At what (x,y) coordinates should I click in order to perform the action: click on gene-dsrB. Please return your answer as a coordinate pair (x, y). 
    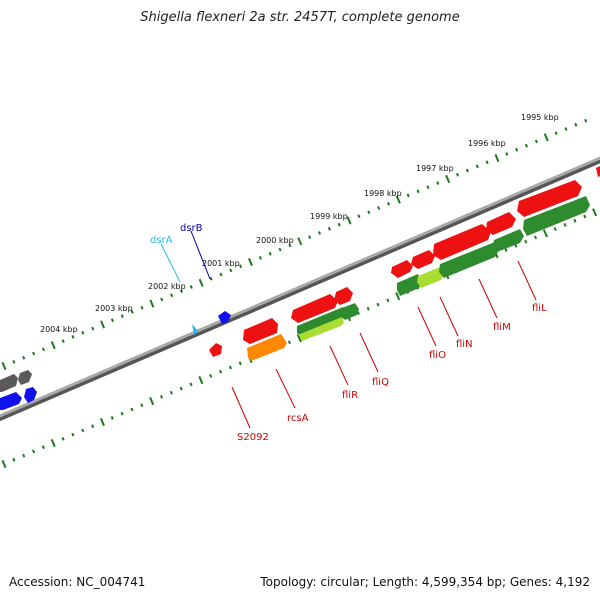
    Looking at the image, I should click on (224, 317).